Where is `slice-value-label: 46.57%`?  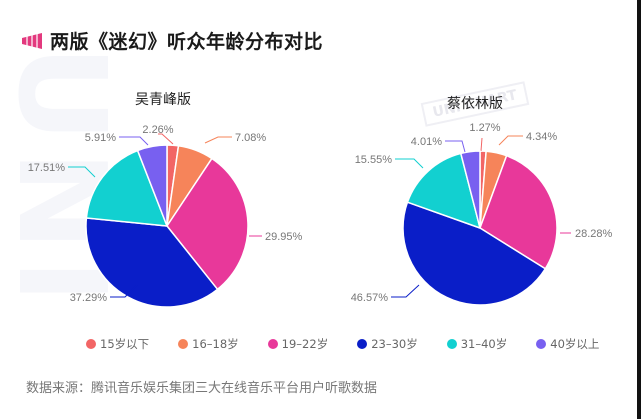
slice-value-label: 46.57% is located at coordinates (370, 298).